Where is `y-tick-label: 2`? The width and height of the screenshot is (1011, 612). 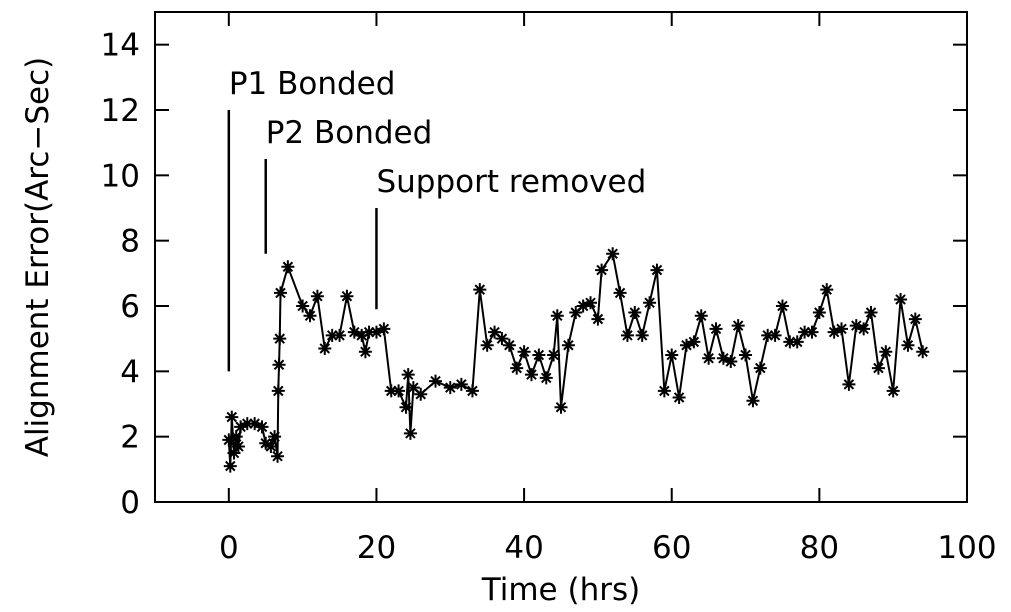
y-tick-label: 2 is located at coordinates (130, 438).